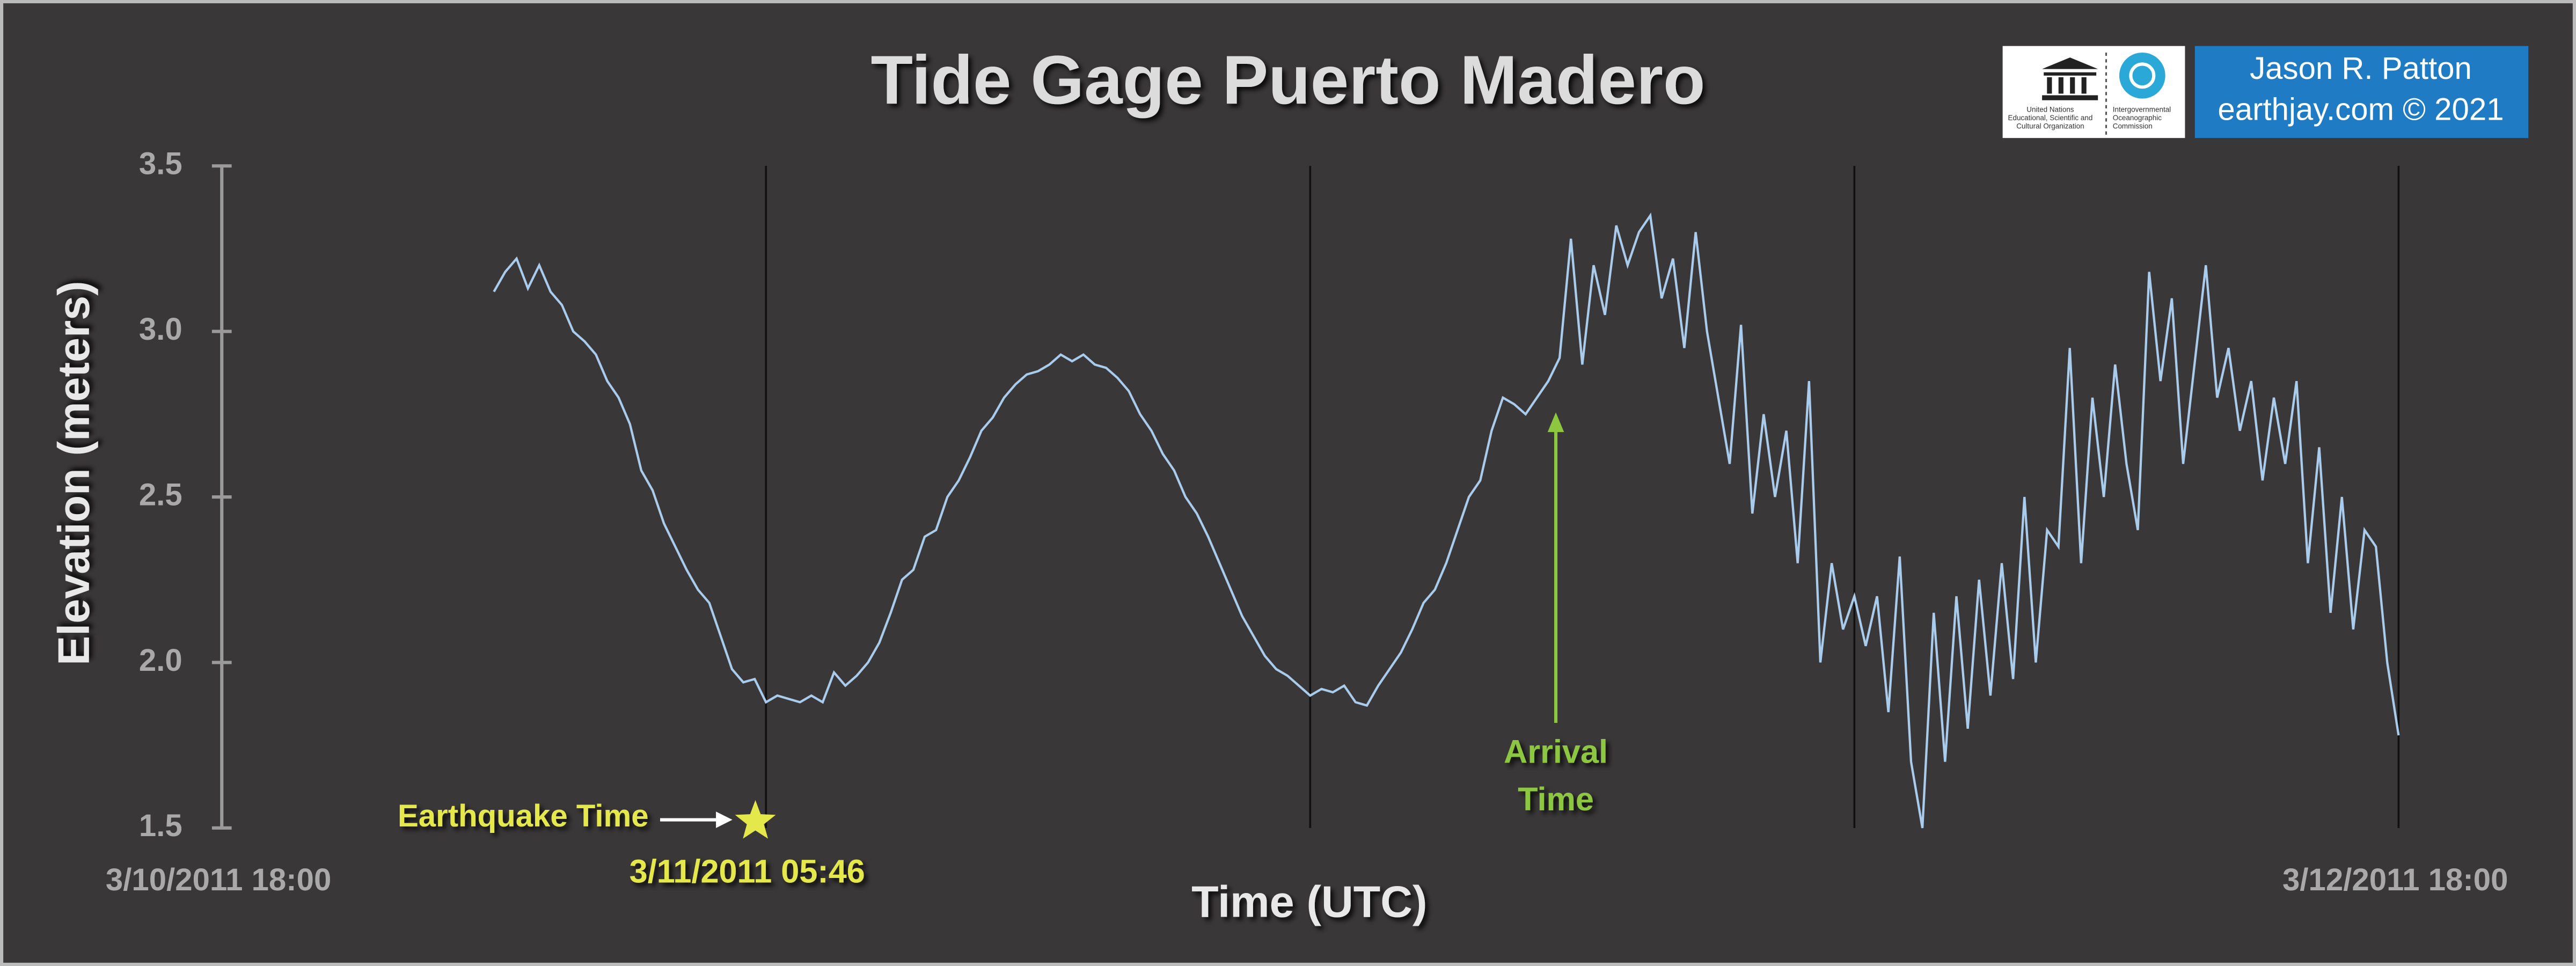  What do you see at coordinates (160, 825) in the screenshot?
I see `y-tick-label: 1.5` at bounding box center [160, 825].